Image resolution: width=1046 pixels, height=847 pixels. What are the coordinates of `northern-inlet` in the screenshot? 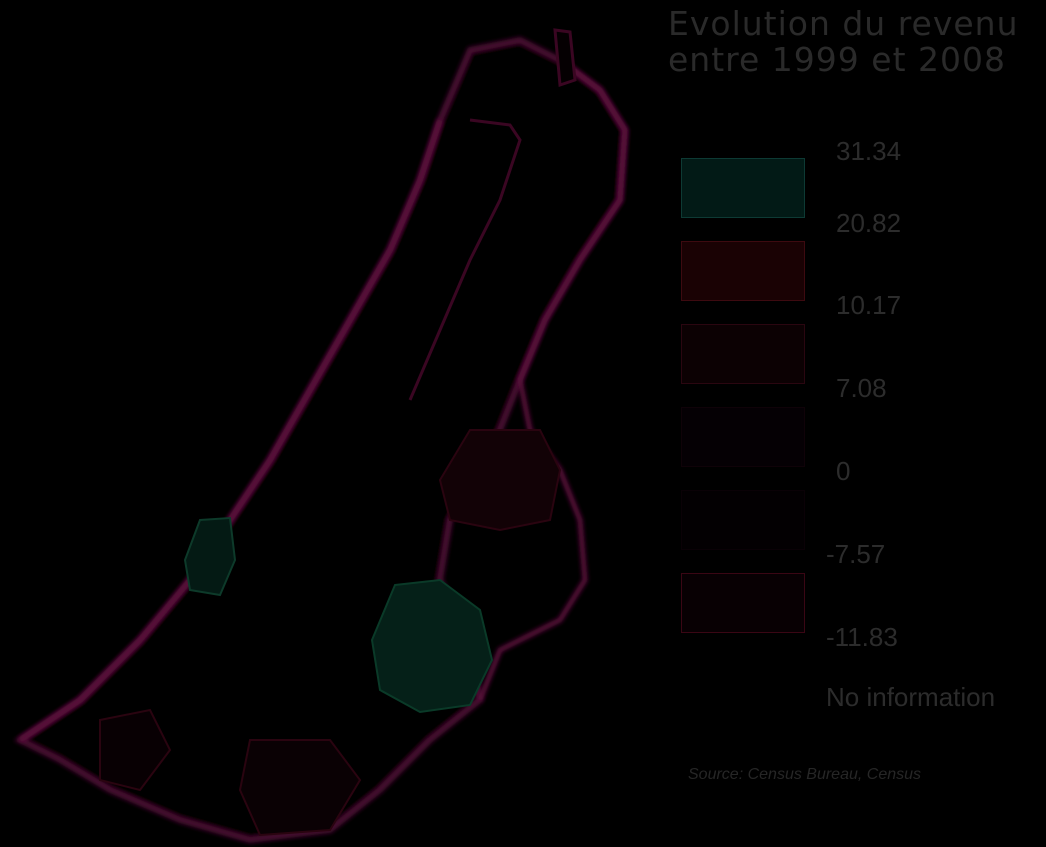 It's located at (465, 259).